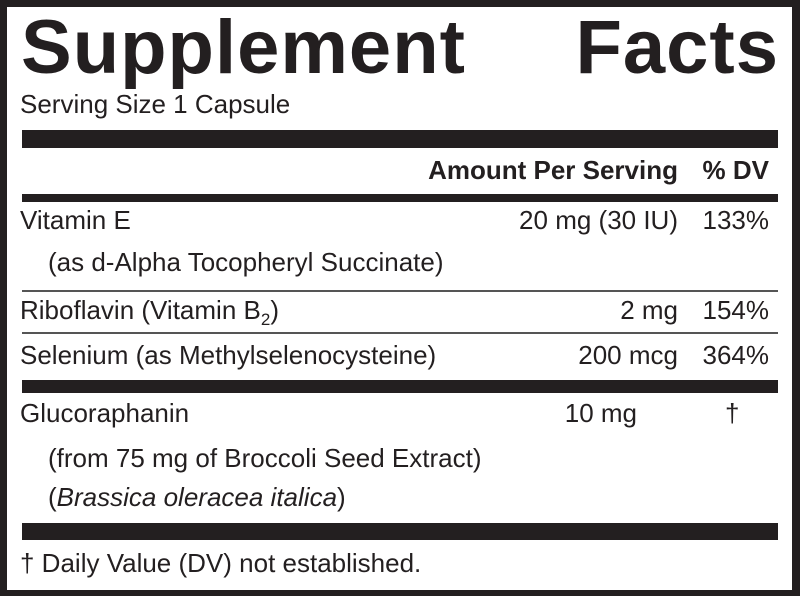 The width and height of the screenshot is (800, 596). What do you see at coordinates (732, 413) in the screenshot?
I see `nutrient-dv: †` at bounding box center [732, 413].